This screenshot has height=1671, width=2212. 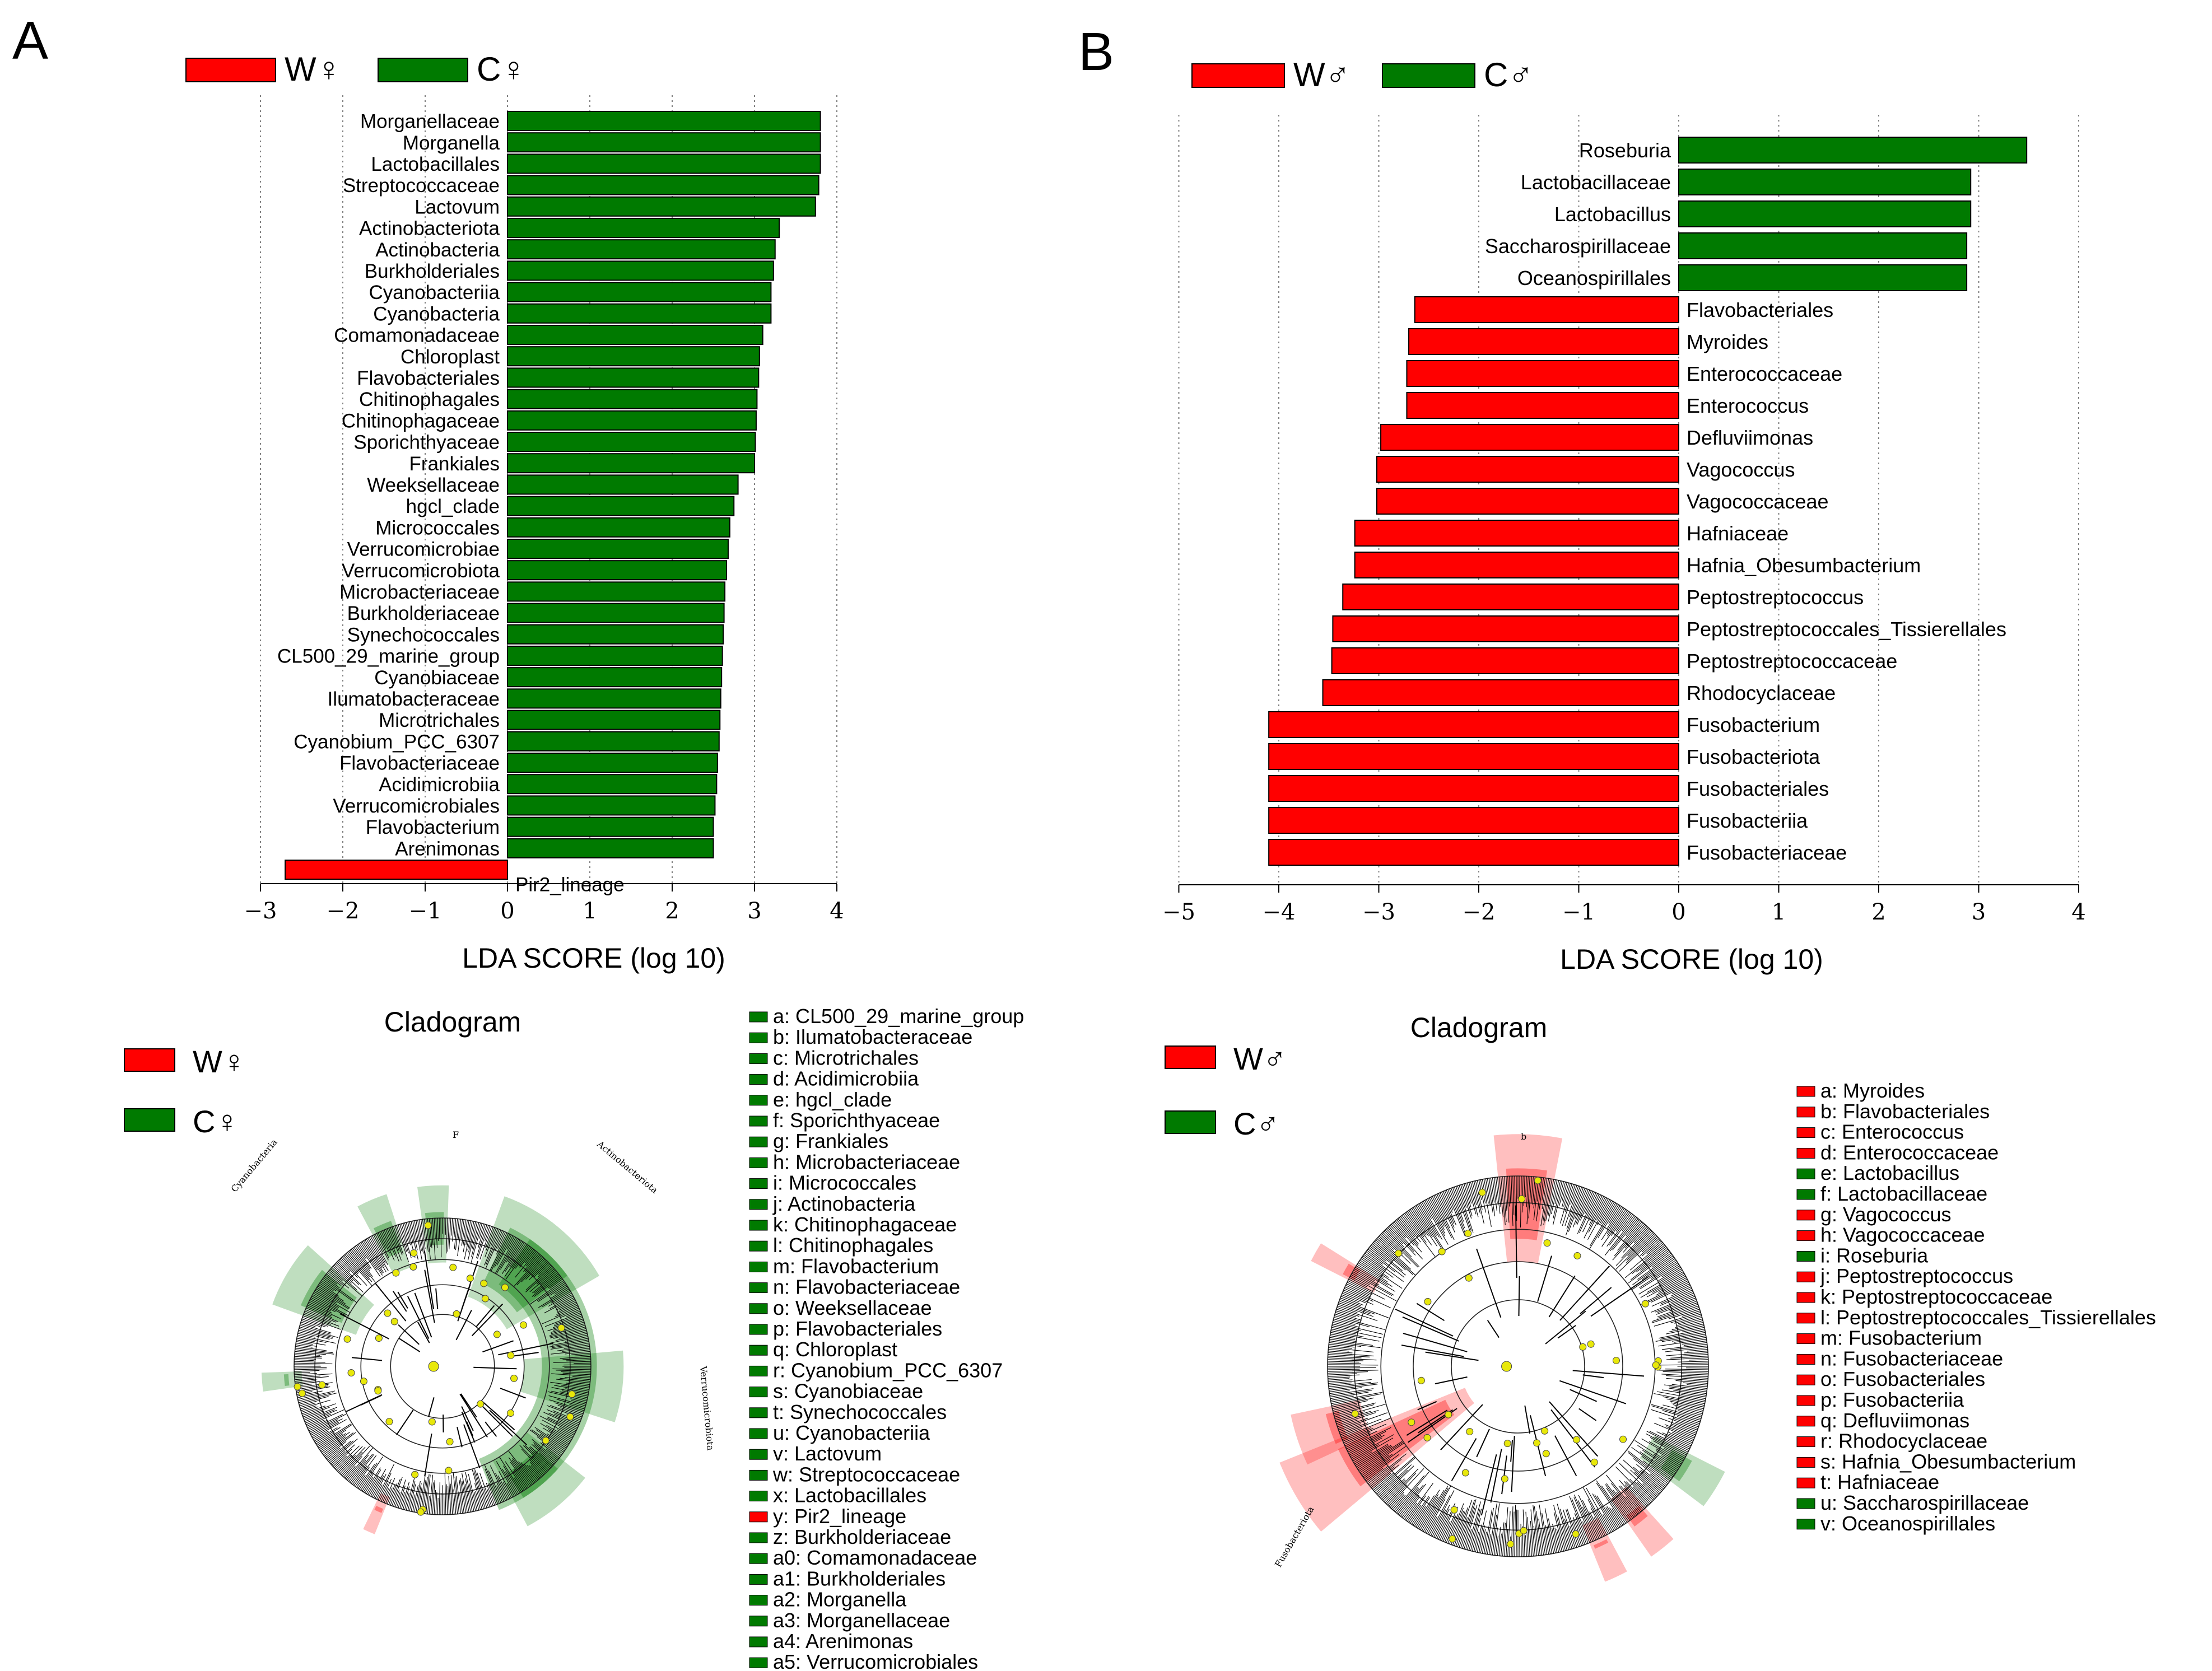 I want to click on bar-label: Acidimicrobiia, so click(x=439, y=785).